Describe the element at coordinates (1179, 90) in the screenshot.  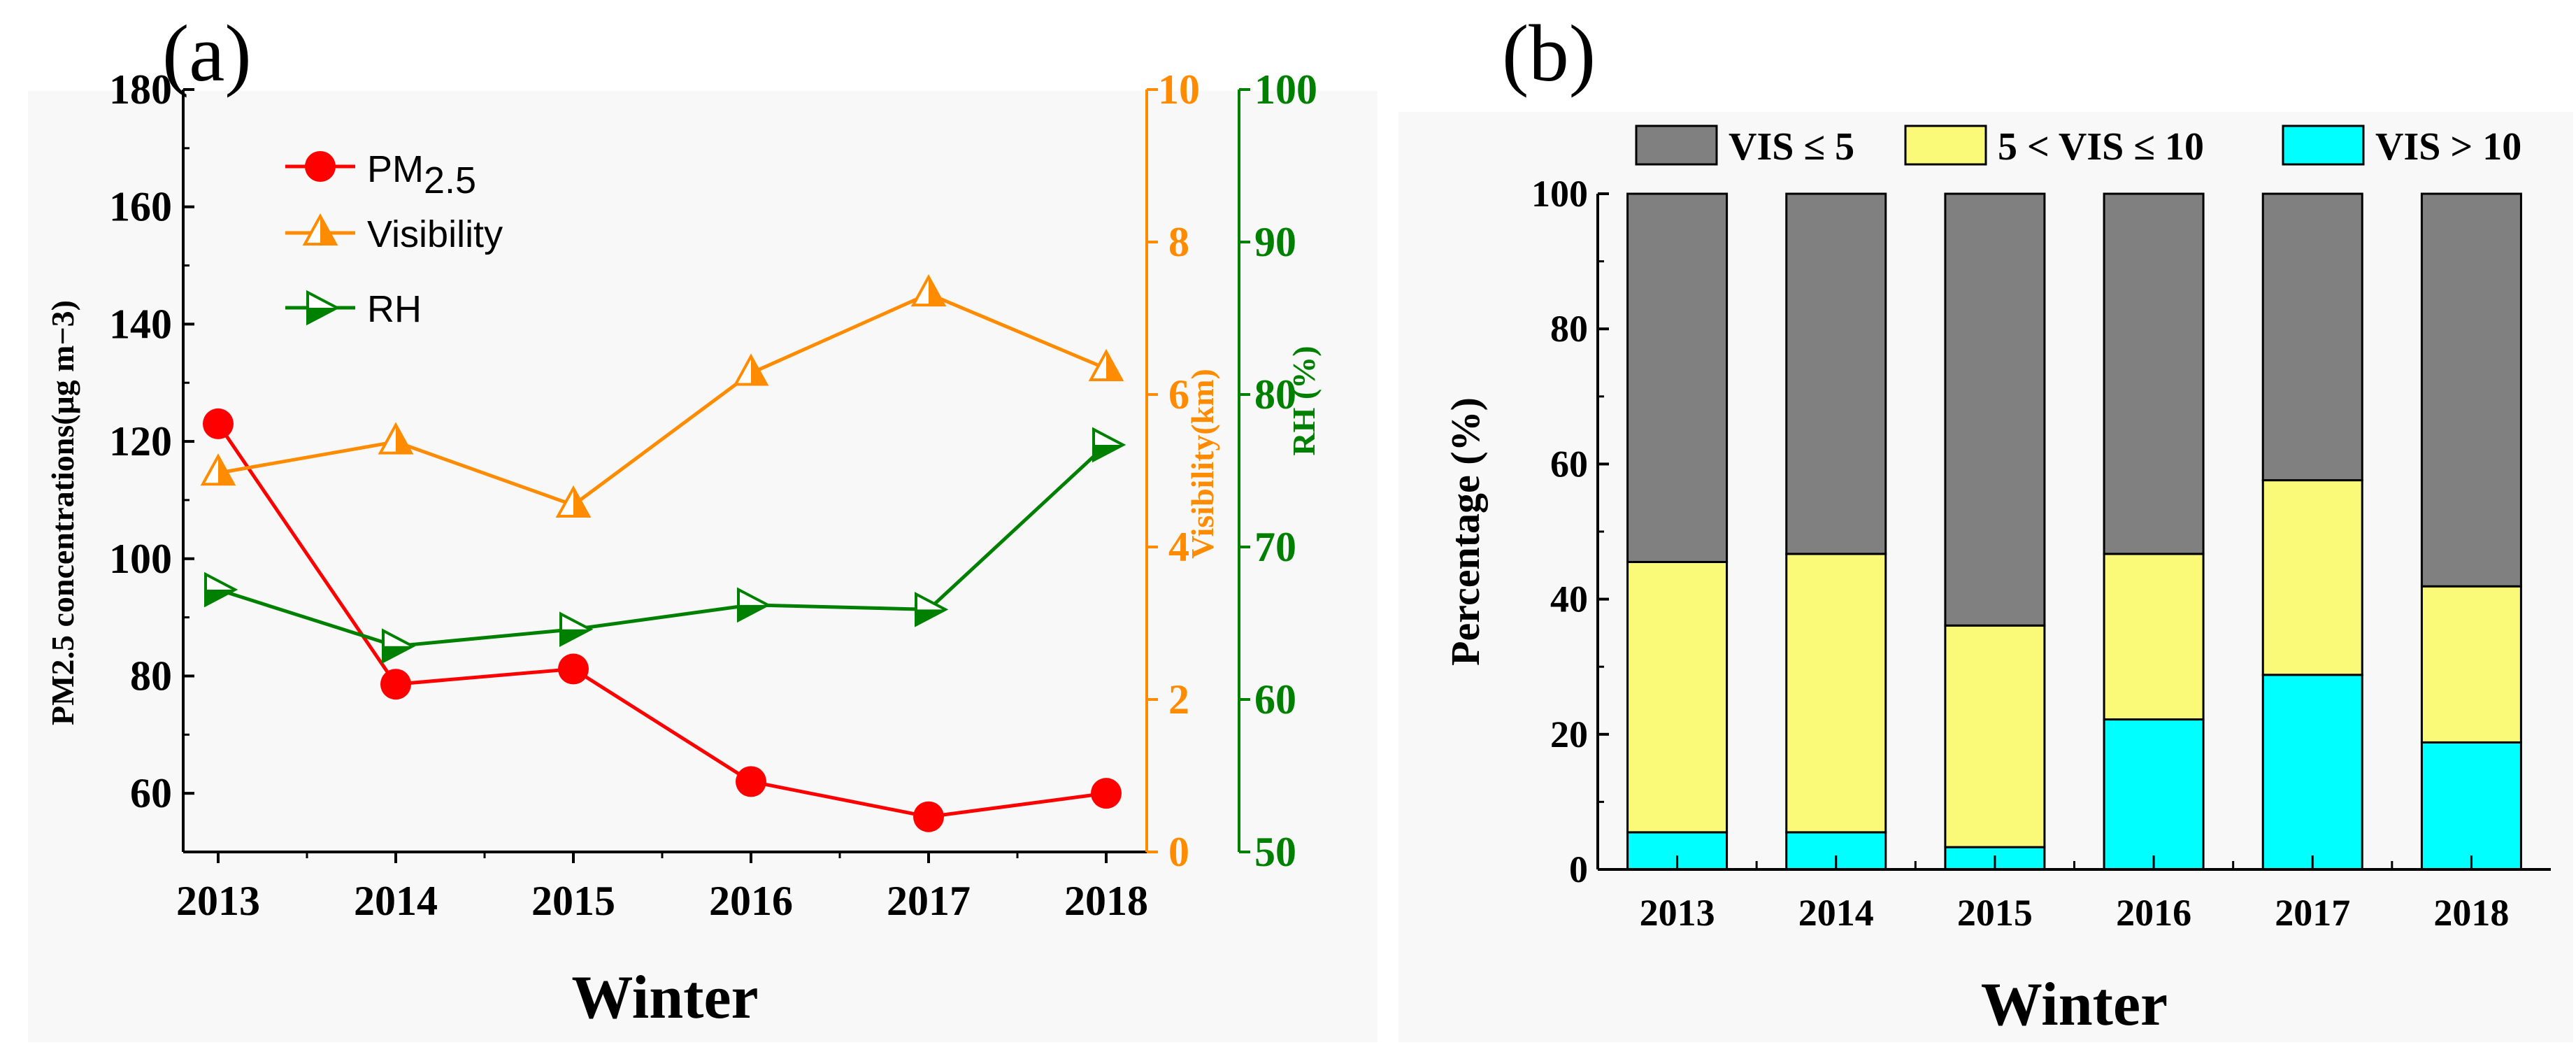
I see `visibility-y-tick-label: 10` at that location.